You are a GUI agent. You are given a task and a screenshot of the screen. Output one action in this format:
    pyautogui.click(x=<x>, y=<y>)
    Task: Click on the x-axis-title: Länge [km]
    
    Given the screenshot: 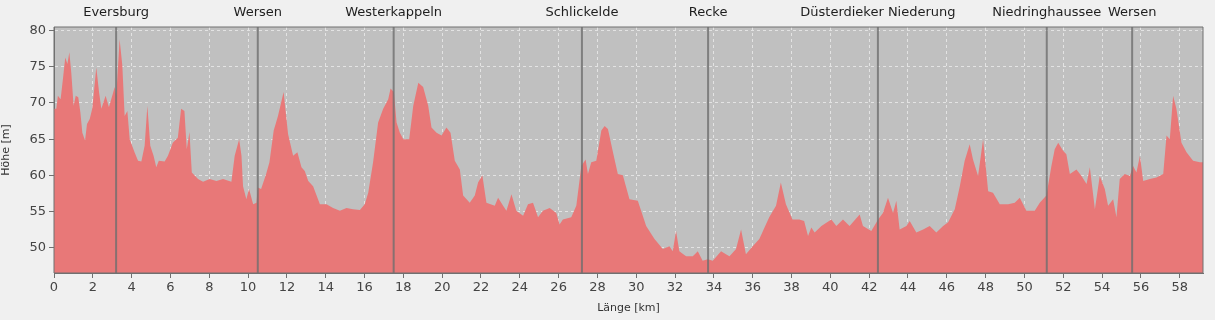 What is the action you would take?
    pyautogui.click(x=628, y=308)
    